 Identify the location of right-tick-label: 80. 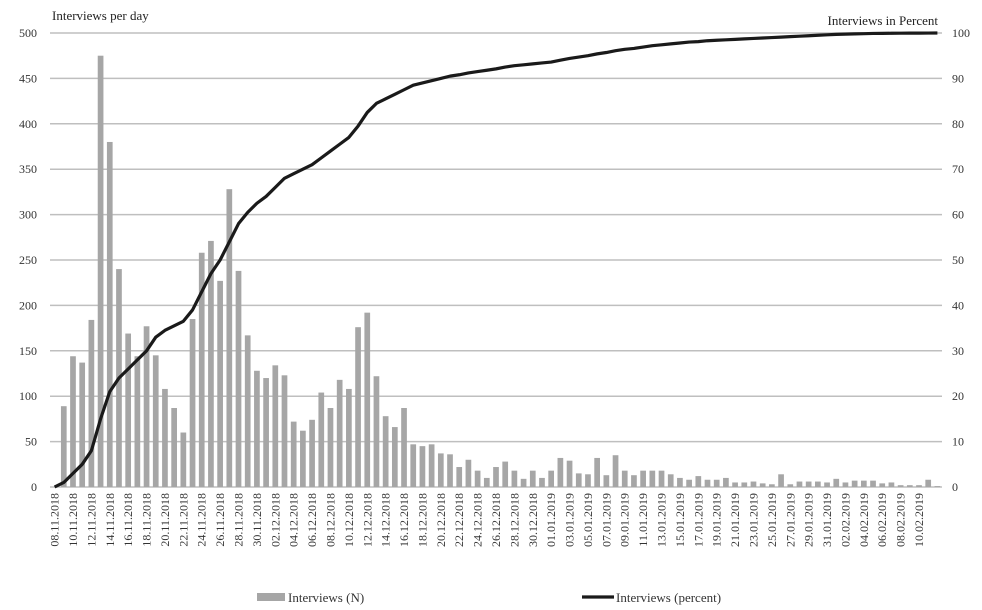
(958, 124).